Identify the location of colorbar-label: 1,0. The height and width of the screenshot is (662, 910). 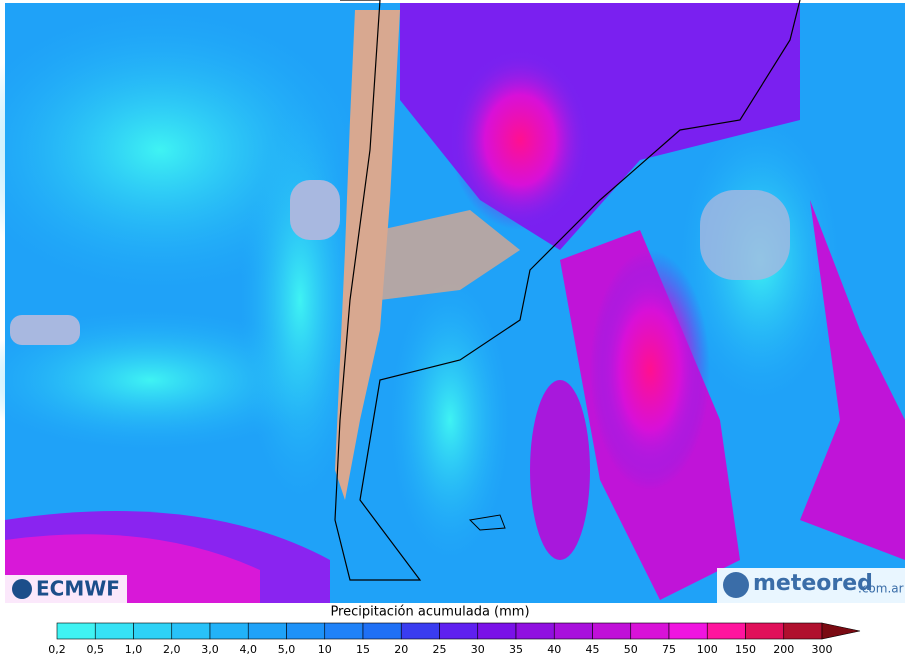
(134, 649).